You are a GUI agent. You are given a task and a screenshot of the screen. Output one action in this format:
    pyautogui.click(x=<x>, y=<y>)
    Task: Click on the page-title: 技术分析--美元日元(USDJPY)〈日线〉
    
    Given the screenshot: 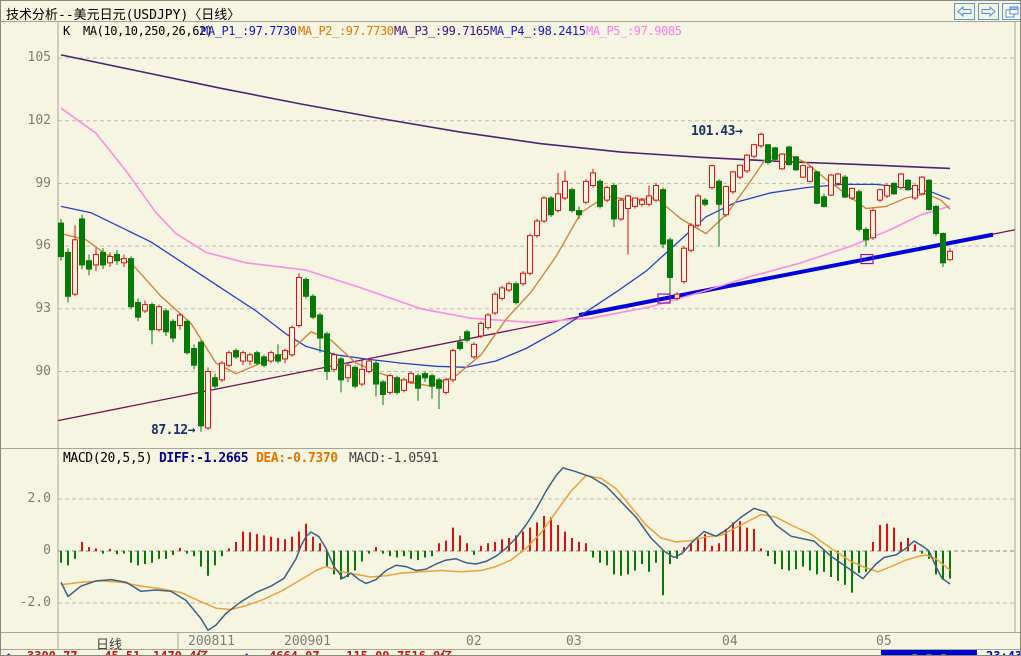 What is the action you would take?
    pyautogui.click(x=123, y=15)
    